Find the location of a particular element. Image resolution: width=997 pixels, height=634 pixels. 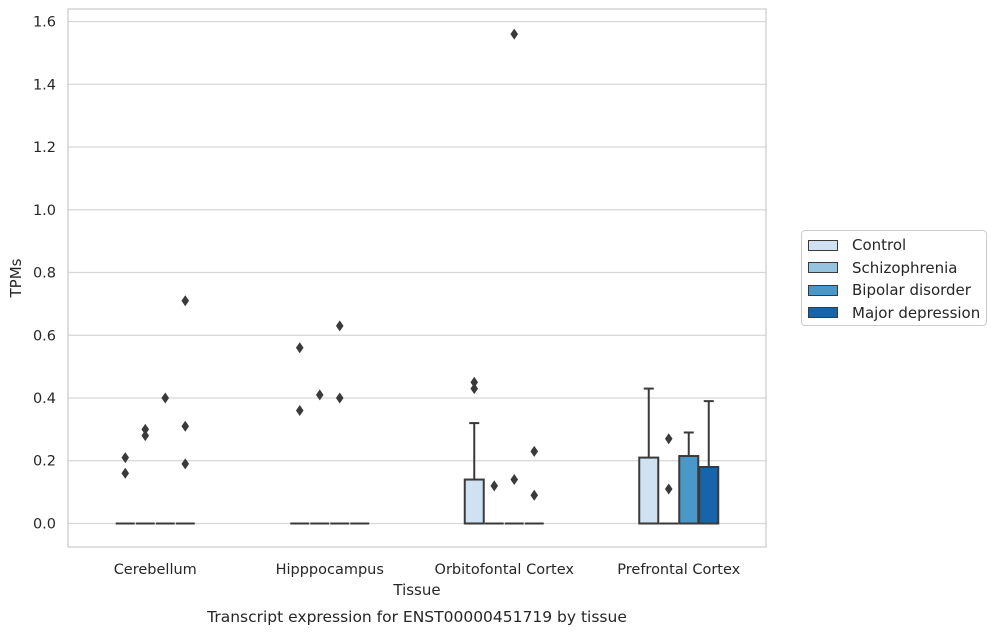

x-tick-label: Cerebellum is located at coordinates (155, 570).